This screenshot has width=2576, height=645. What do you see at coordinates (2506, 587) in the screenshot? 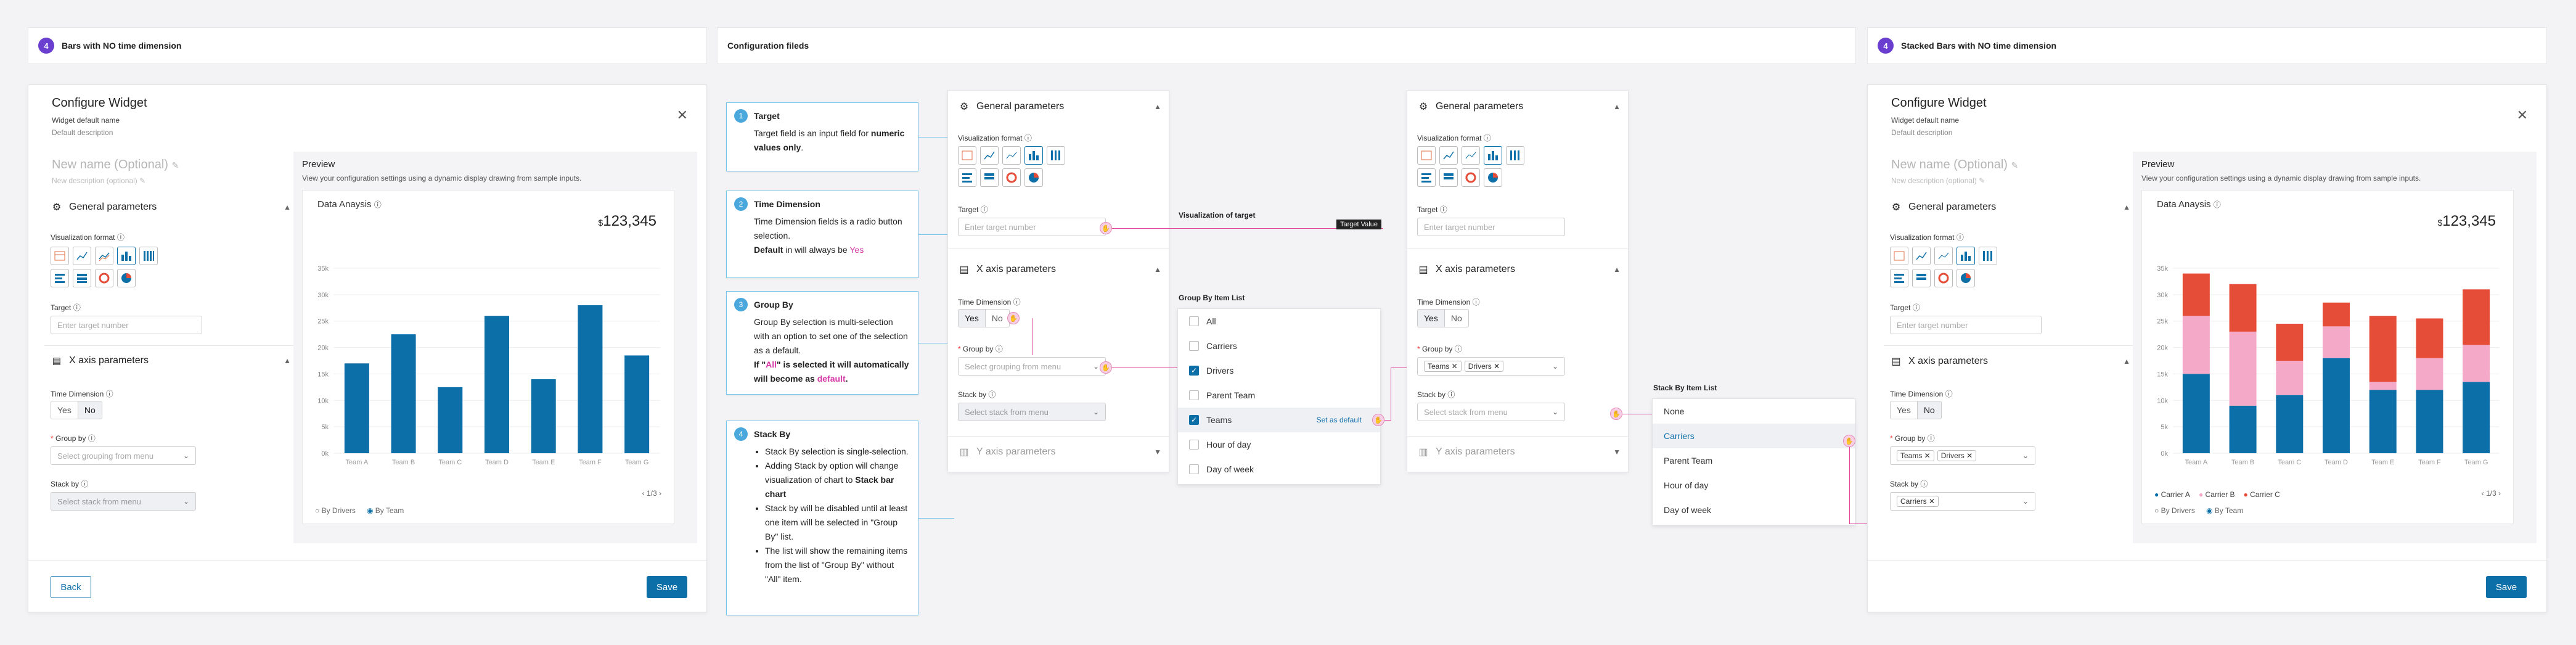
I see `save-button: Save` at bounding box center [2506, 587].